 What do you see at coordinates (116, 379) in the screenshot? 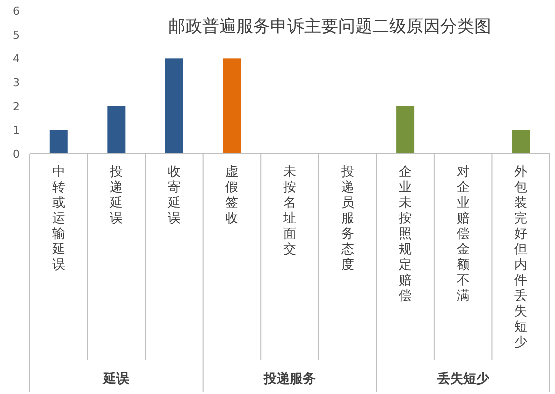
I see `text: 延误` at bounding box center [116, 379].